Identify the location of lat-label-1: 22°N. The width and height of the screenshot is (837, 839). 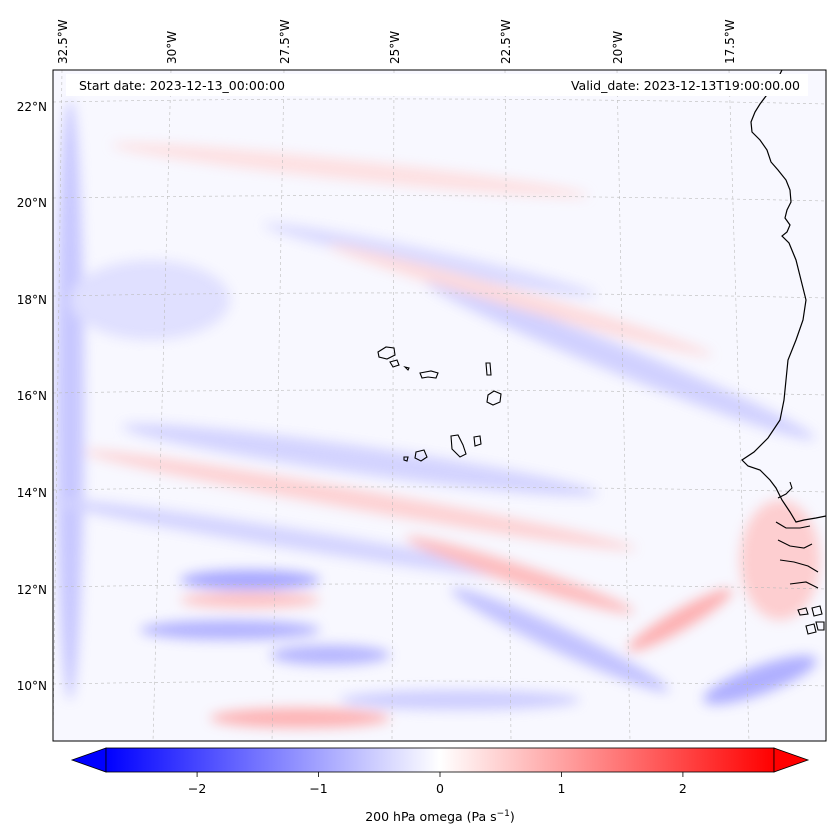
(32, 107).